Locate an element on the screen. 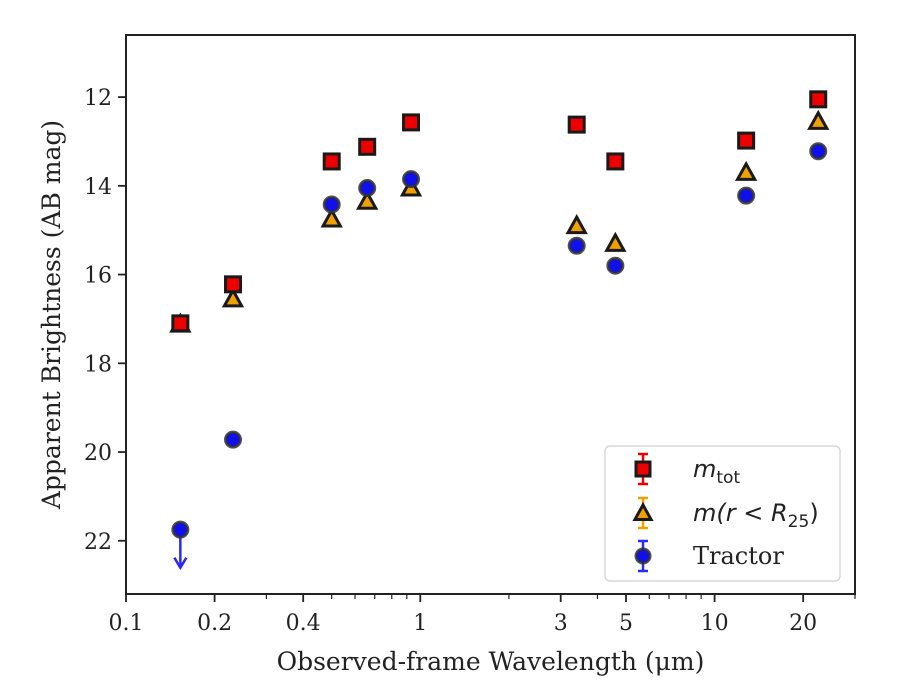 This screenshot has height=700, width=900. x-tick-label: 3 is located at coordinates (561, 623).